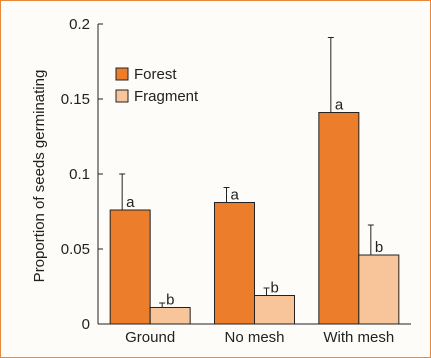  I want to click on y-tick-label: 0.05, so click(75, 249).